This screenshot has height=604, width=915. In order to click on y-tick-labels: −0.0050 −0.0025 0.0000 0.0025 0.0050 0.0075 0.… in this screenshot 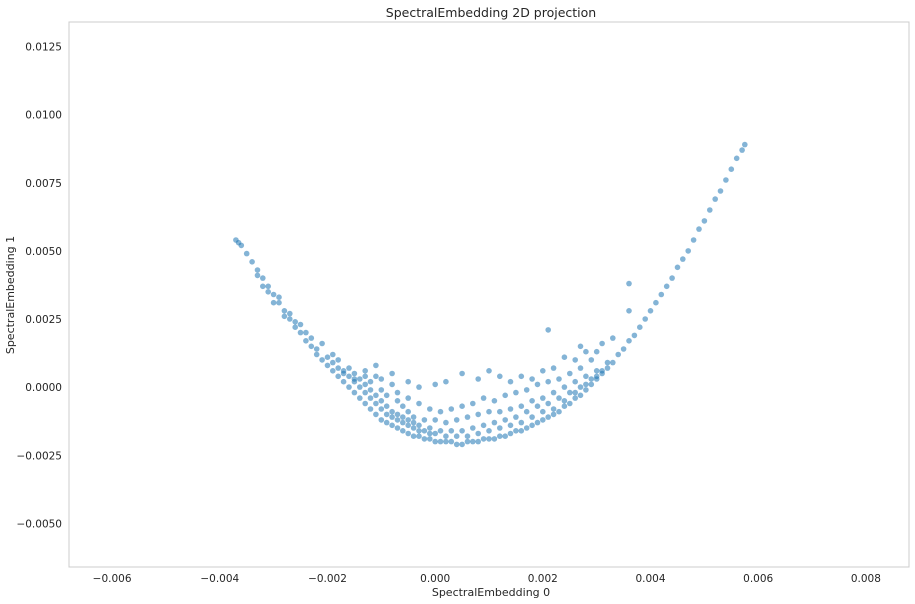, I will do `click(39, 286)`.